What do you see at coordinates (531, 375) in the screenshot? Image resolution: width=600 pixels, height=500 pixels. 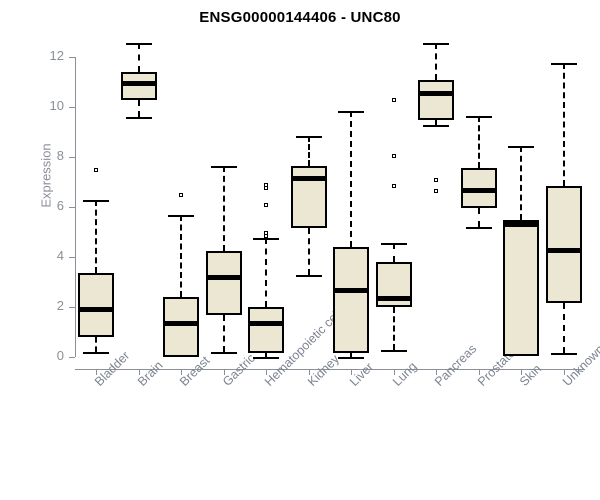 I see `x-tick-label: Skin` at bounding box center [531, 375].